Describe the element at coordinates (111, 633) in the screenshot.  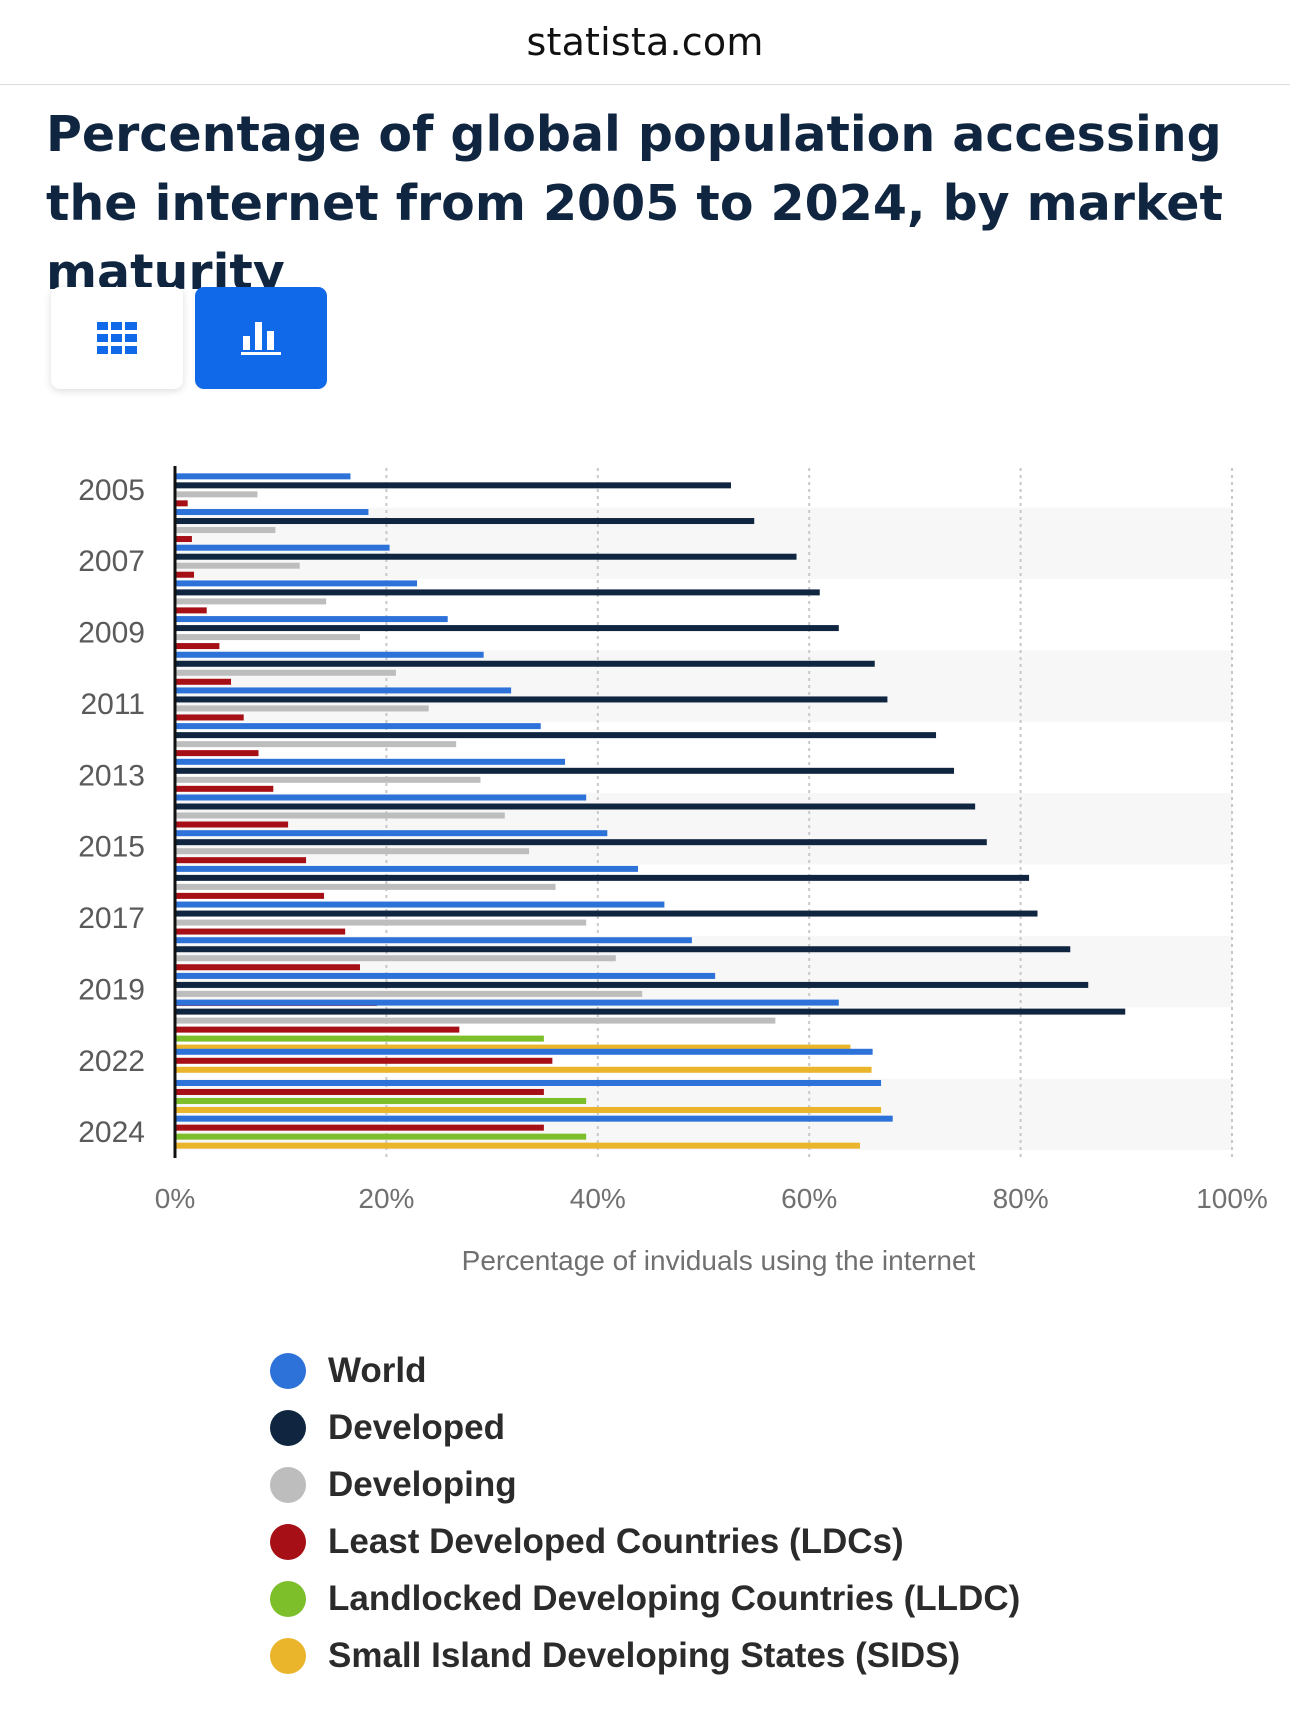
I see `y-tick-label: 2009` at that location.